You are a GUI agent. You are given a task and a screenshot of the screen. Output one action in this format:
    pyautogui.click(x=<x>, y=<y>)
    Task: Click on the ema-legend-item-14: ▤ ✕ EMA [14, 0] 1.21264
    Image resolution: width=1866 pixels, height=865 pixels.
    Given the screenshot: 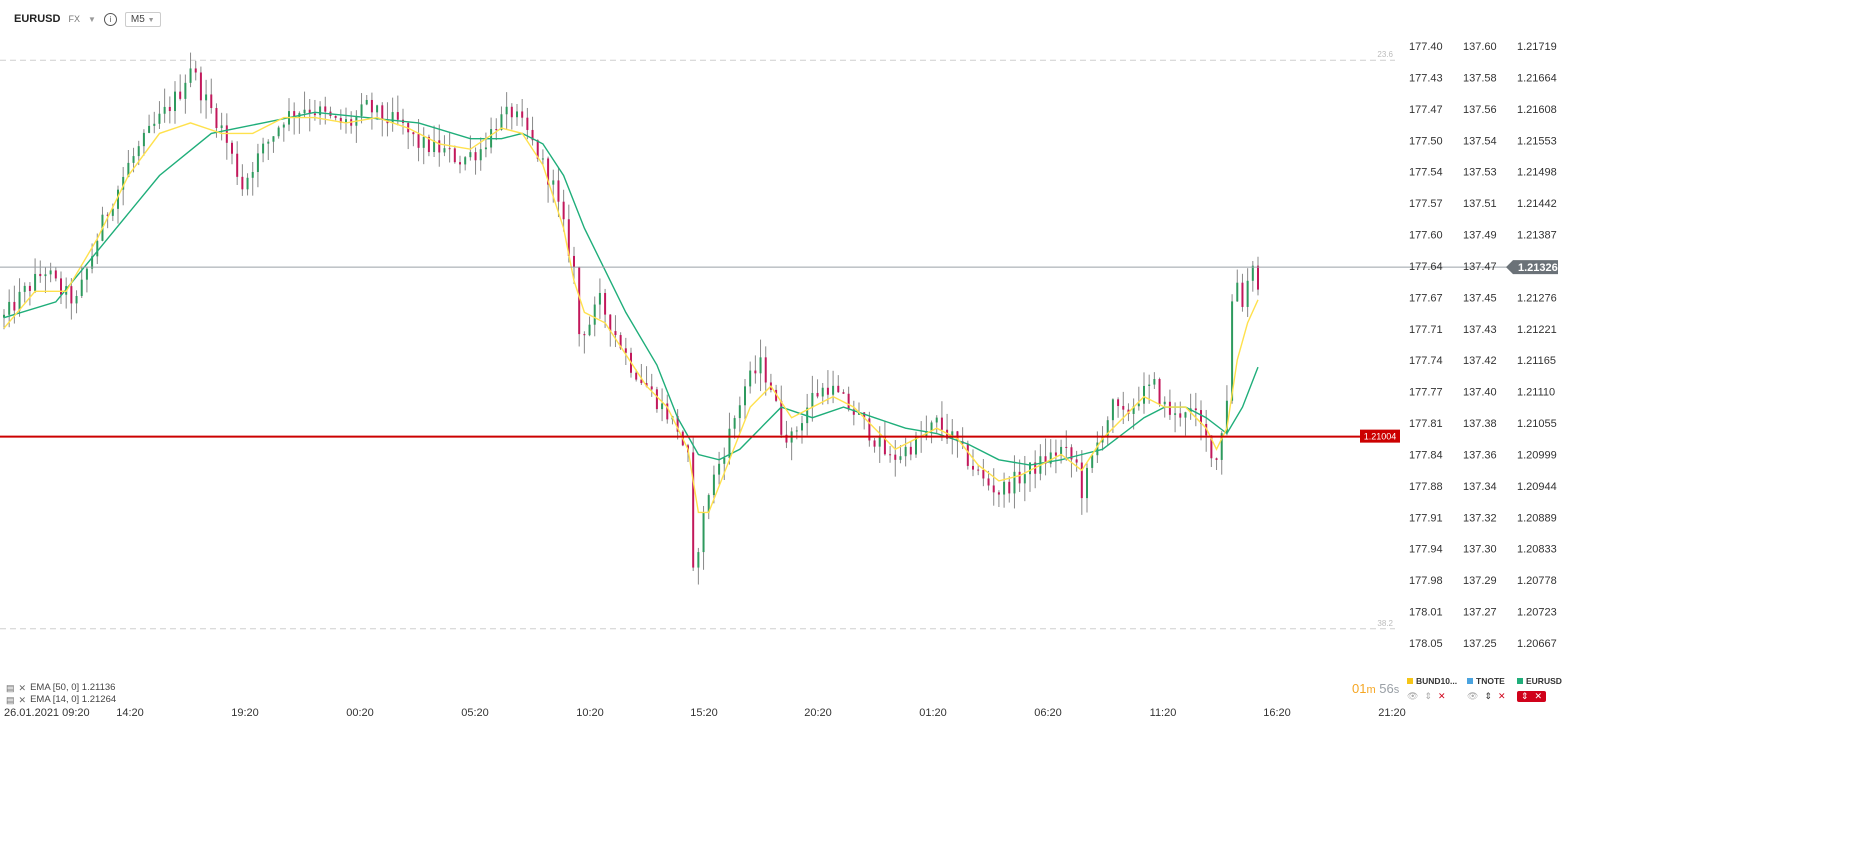 What is the action you would take?
    pyautogui.click(x=61, y=700)
    